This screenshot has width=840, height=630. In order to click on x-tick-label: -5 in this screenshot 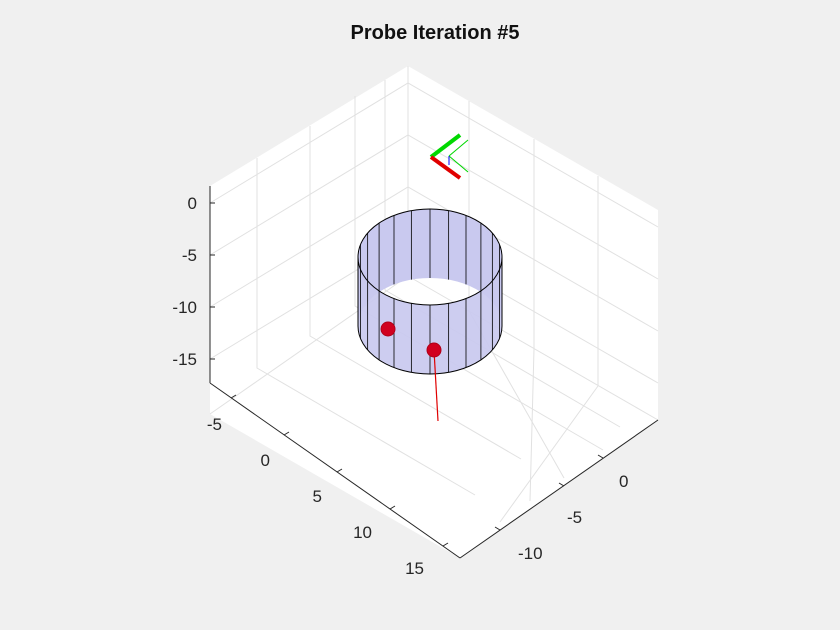, I will do `click(214, 424)`.